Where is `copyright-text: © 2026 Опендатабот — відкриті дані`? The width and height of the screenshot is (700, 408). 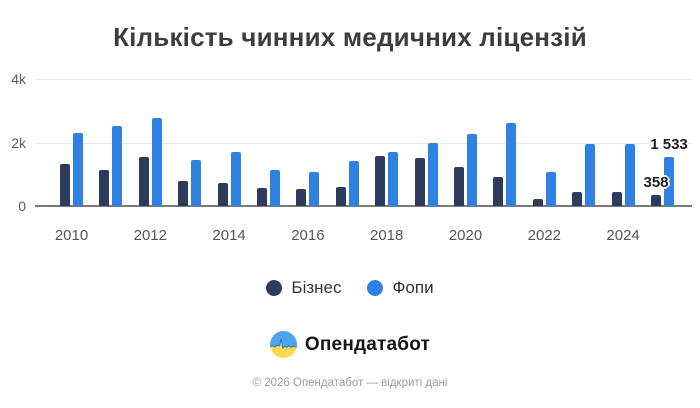 copyright-text: © 2026 Опендатабот — відкриті дані is located at coordinates (350, 383).